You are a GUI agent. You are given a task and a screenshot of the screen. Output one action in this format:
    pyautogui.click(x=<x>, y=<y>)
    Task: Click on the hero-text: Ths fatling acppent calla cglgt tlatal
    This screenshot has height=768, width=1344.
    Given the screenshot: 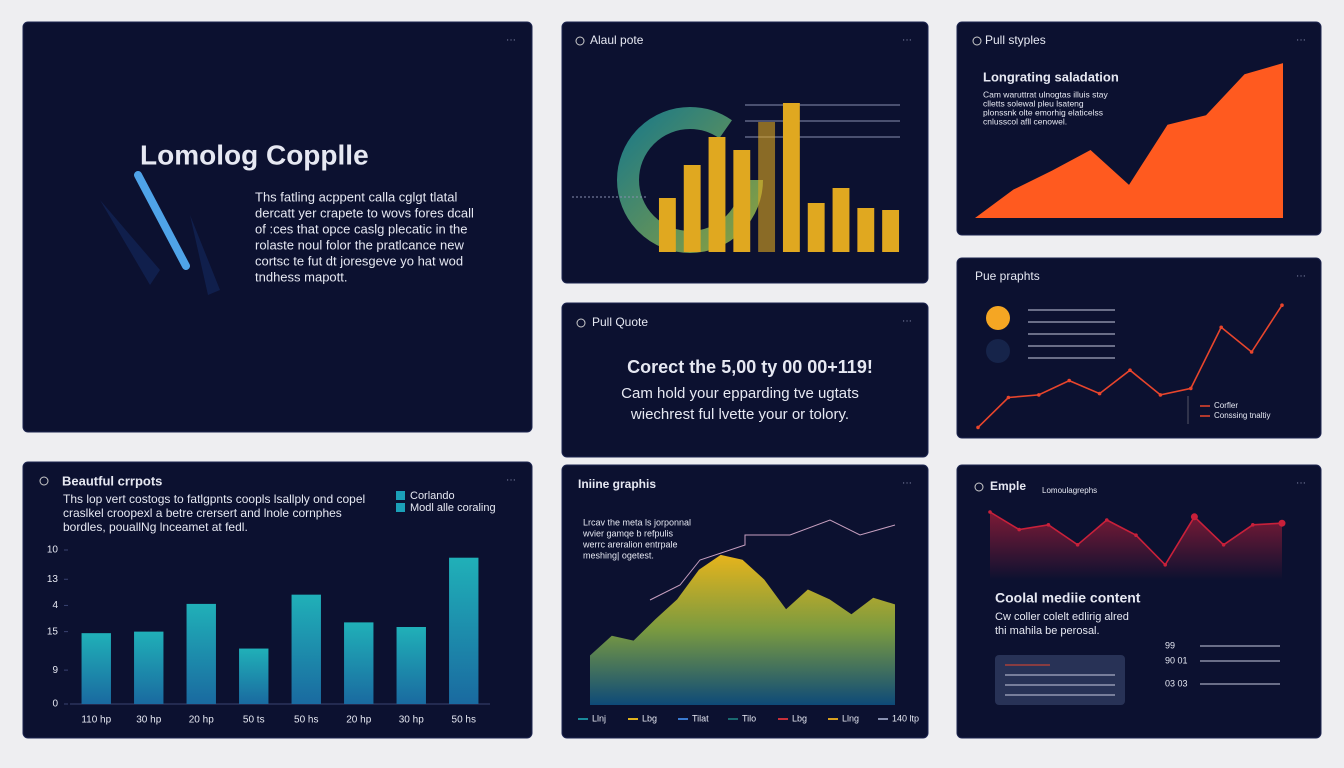 What is the action you would take?
    pyautogui.click(x=356, y=196)
    